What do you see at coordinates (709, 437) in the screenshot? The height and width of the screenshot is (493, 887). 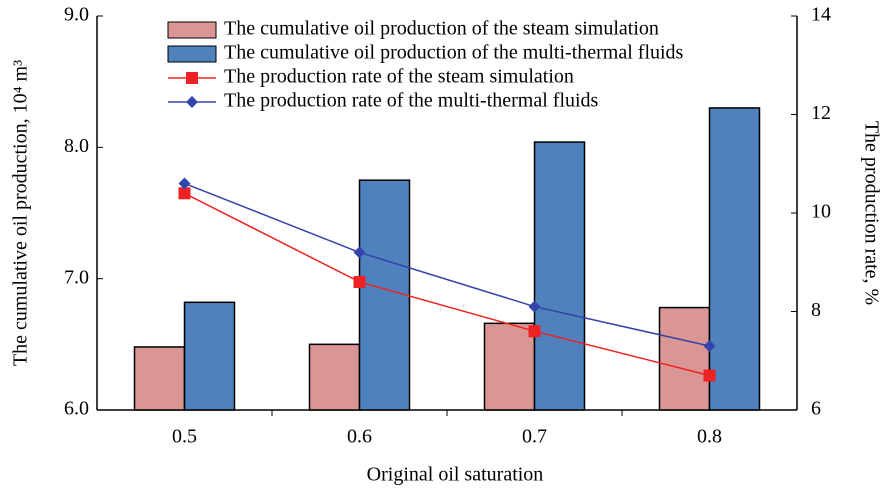 I see `x-tick-label: 0.8` at bounding box center [709, 437].